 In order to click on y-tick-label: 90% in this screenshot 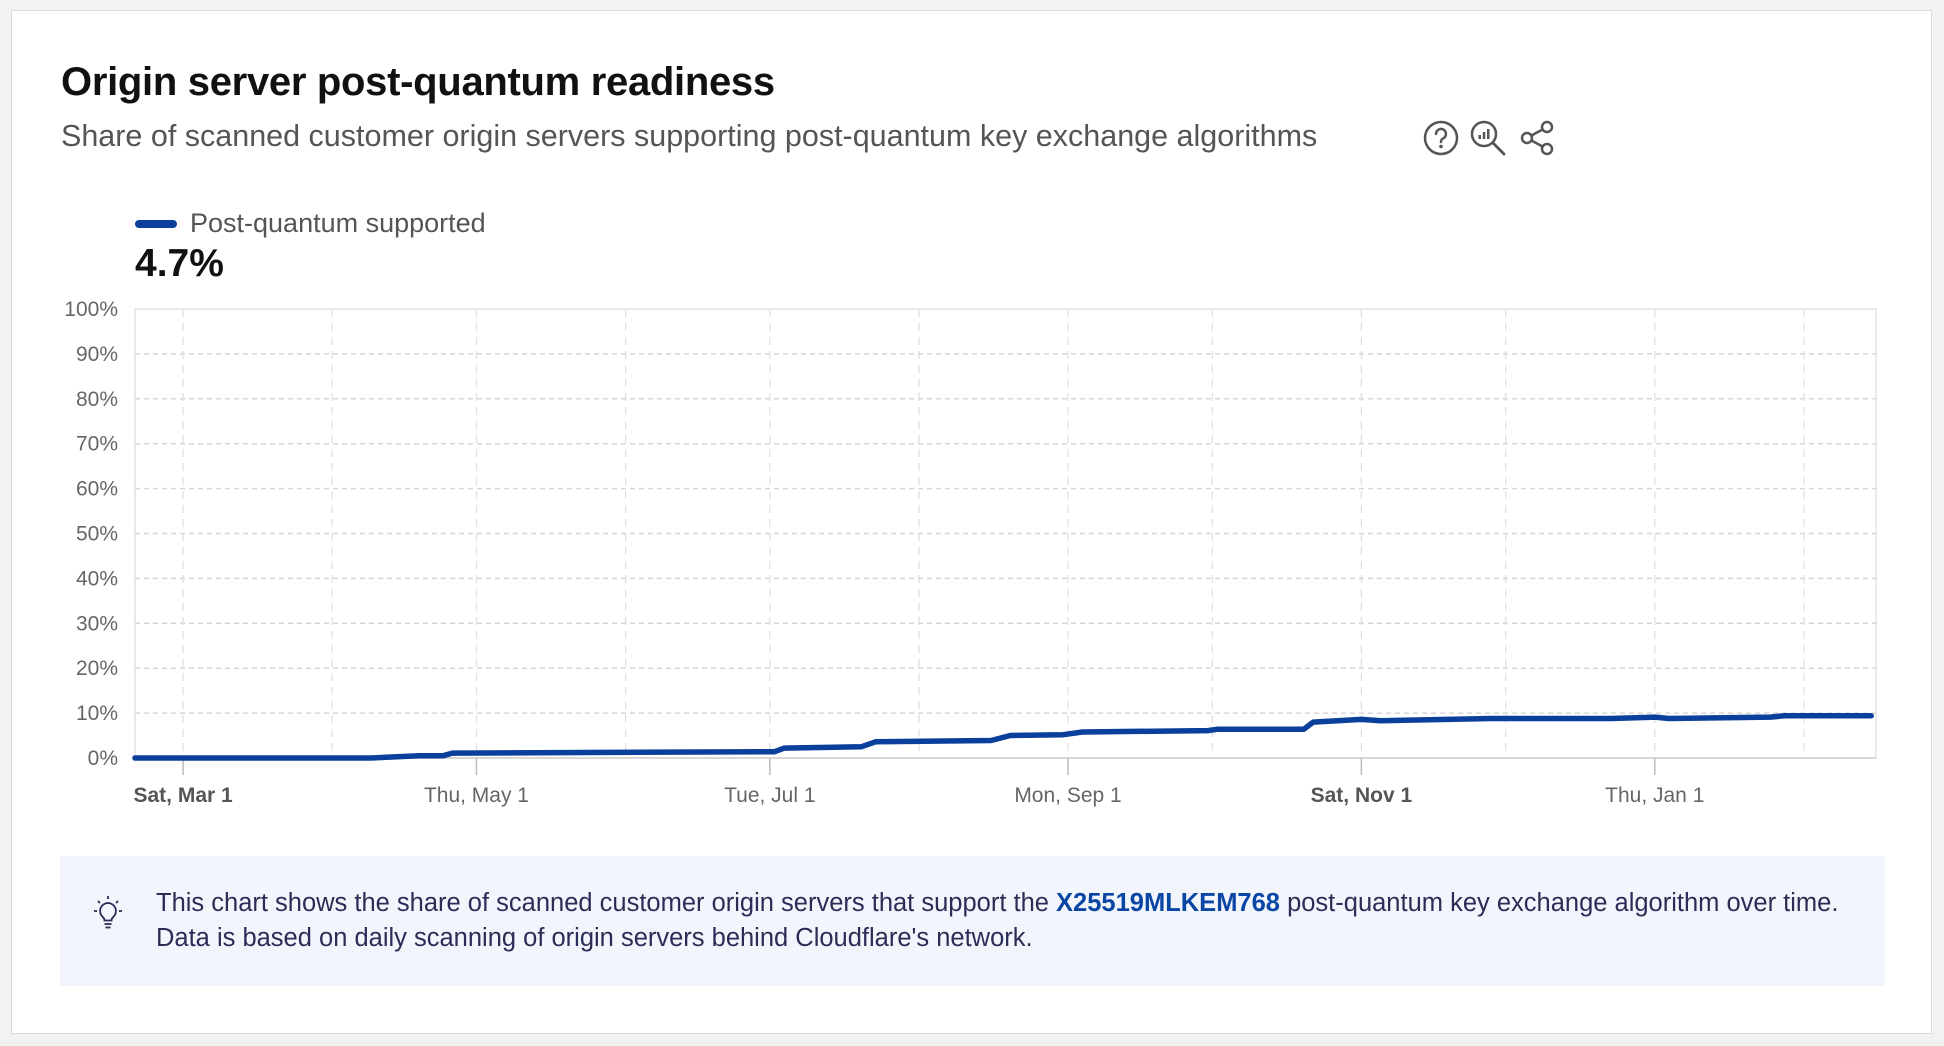, I will do `click(97, 354)`.